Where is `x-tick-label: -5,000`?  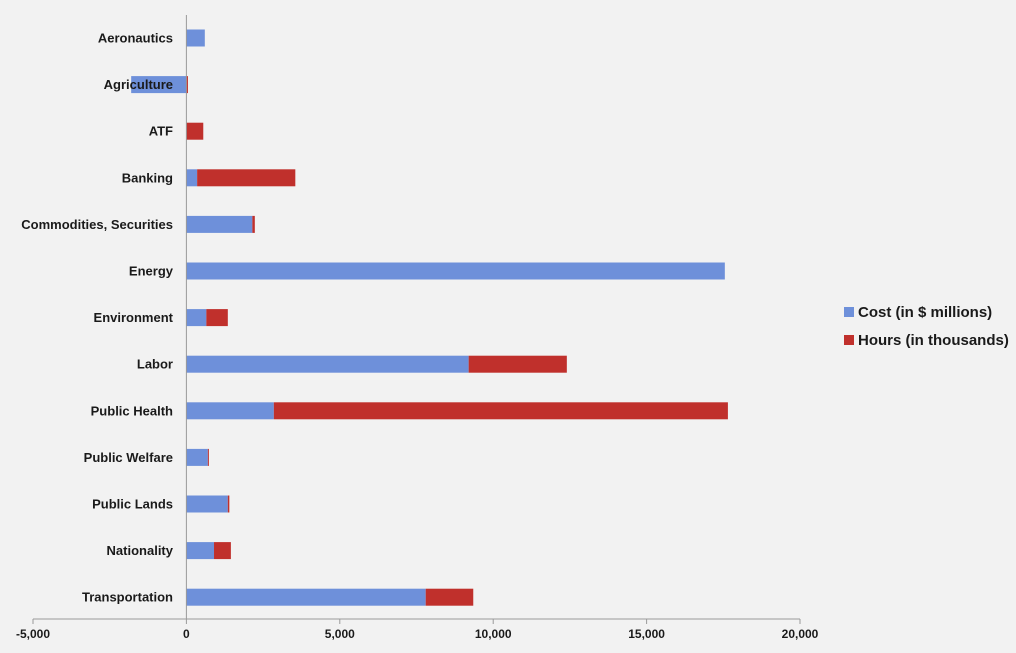
x-tick-label: -5,000 is located at coordinates (33, 634).